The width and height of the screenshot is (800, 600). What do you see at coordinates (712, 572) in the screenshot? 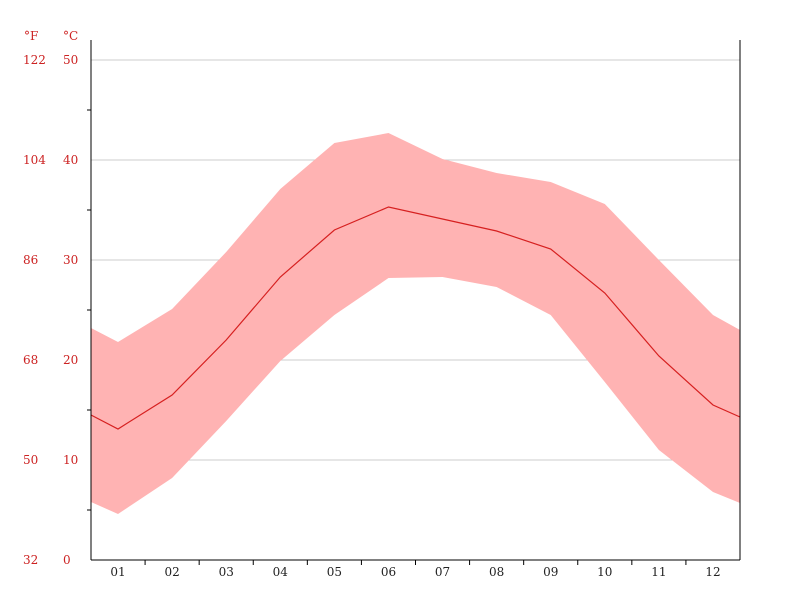
I see `x-tick-label: 12` at bounding box center [712, 572].